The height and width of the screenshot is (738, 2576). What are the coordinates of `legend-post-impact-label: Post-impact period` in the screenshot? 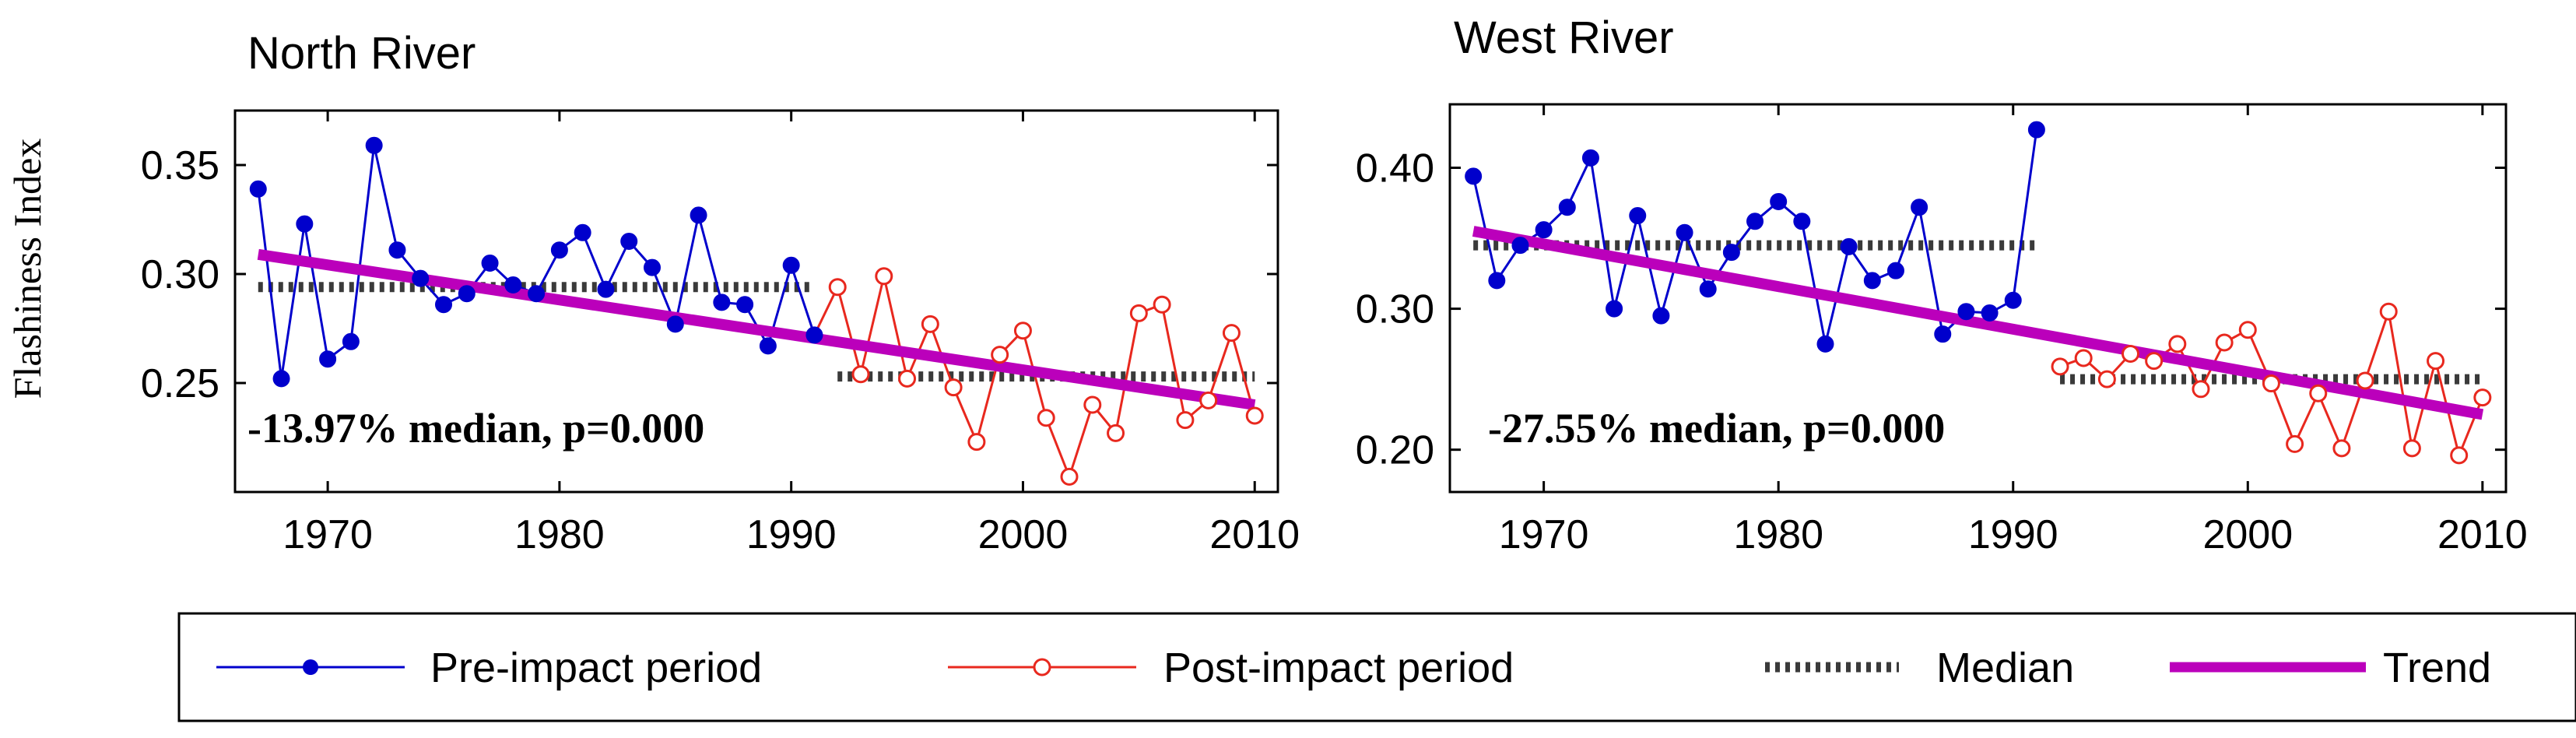 It's located at (1339, 668).